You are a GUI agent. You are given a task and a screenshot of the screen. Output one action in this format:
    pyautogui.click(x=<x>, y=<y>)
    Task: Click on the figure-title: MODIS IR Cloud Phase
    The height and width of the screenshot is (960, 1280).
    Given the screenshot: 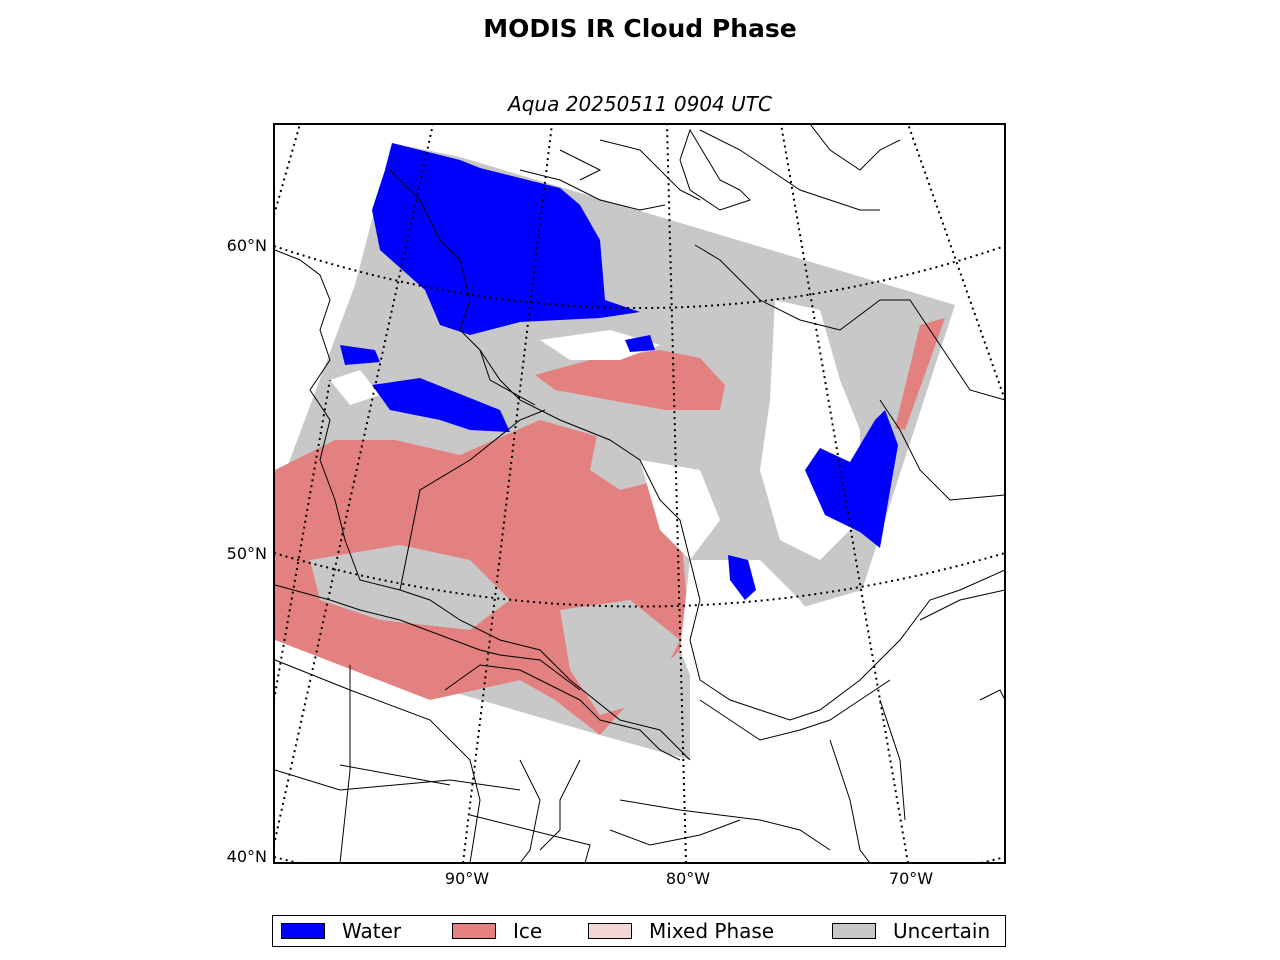 What is the action you would take?
    pyautogui.click(x=640, y=28)
    